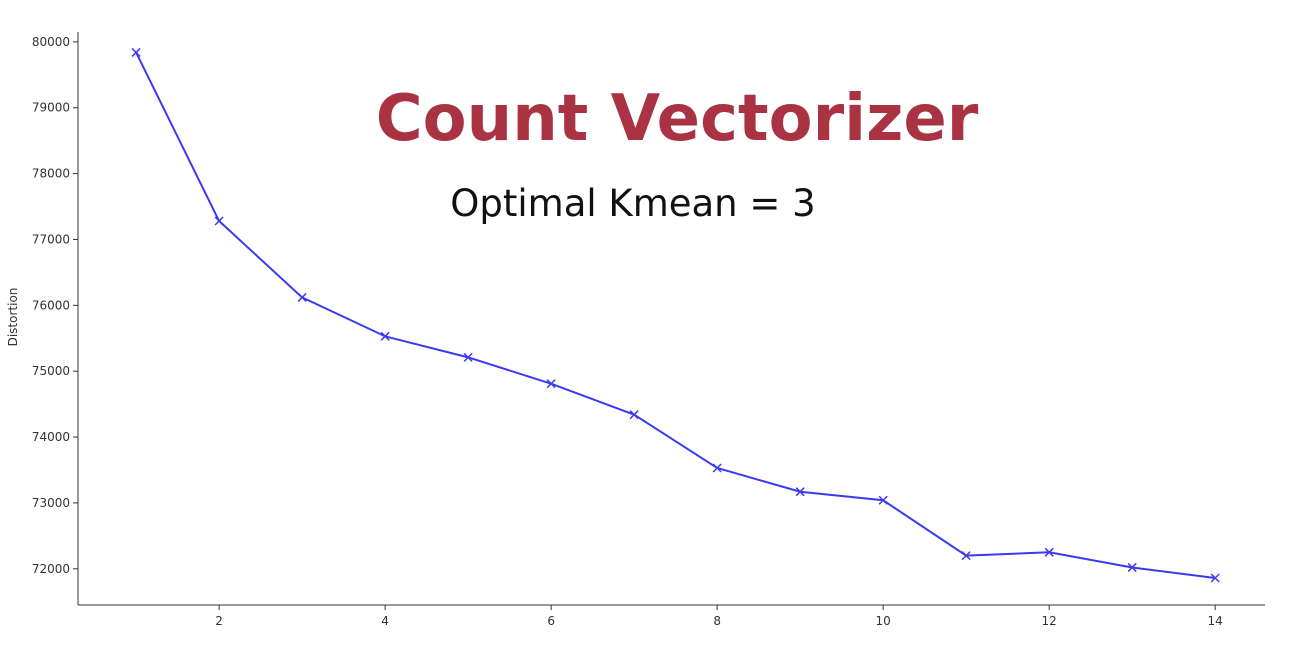 The height and width of the screenshot is (654, 1315). I want to click on y-tick-label: 74000, so click(51, 437).